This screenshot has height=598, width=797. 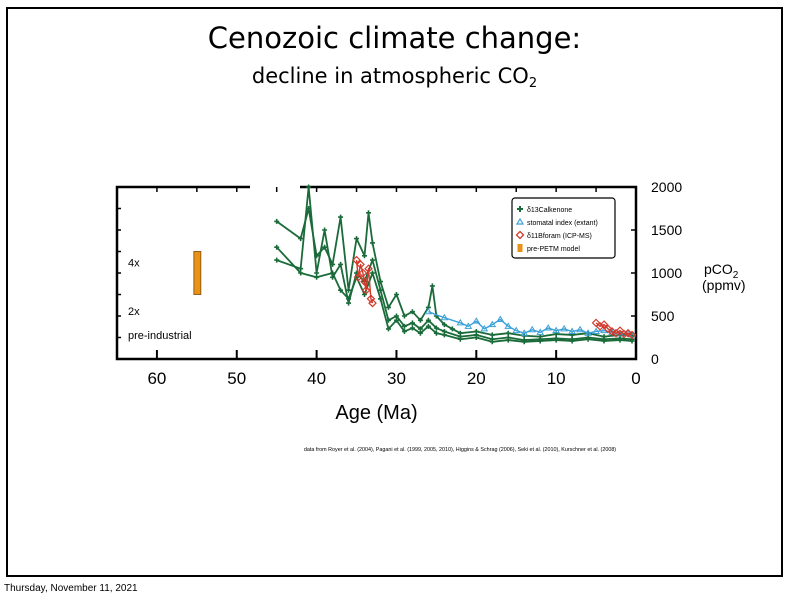 What do you see at coordinates (663, 316) in the screenshot?
I see `y-tick-label: 500` at bounding box center [663, 316].